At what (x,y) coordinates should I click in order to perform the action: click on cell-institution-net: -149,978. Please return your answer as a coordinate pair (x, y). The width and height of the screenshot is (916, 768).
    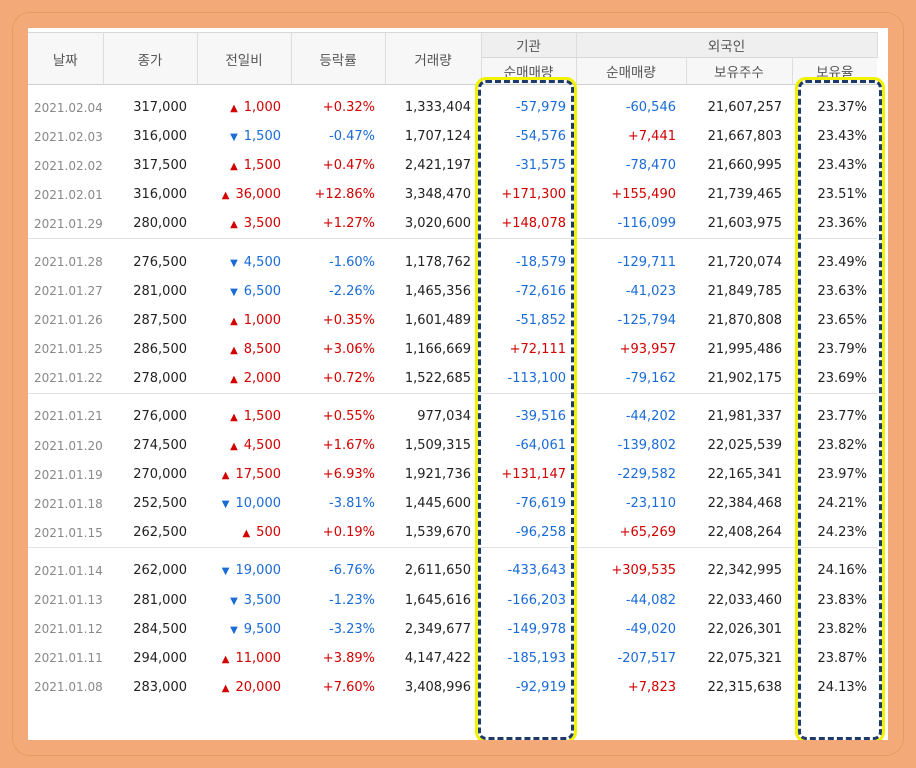
    Looking at the image, I should click on (528, 629).